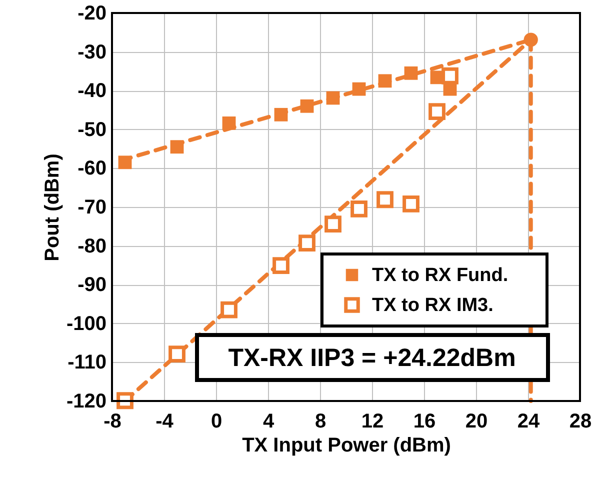 The image size is (610, 479). I want to click on x-tick-label: 8, so click(320, 421).